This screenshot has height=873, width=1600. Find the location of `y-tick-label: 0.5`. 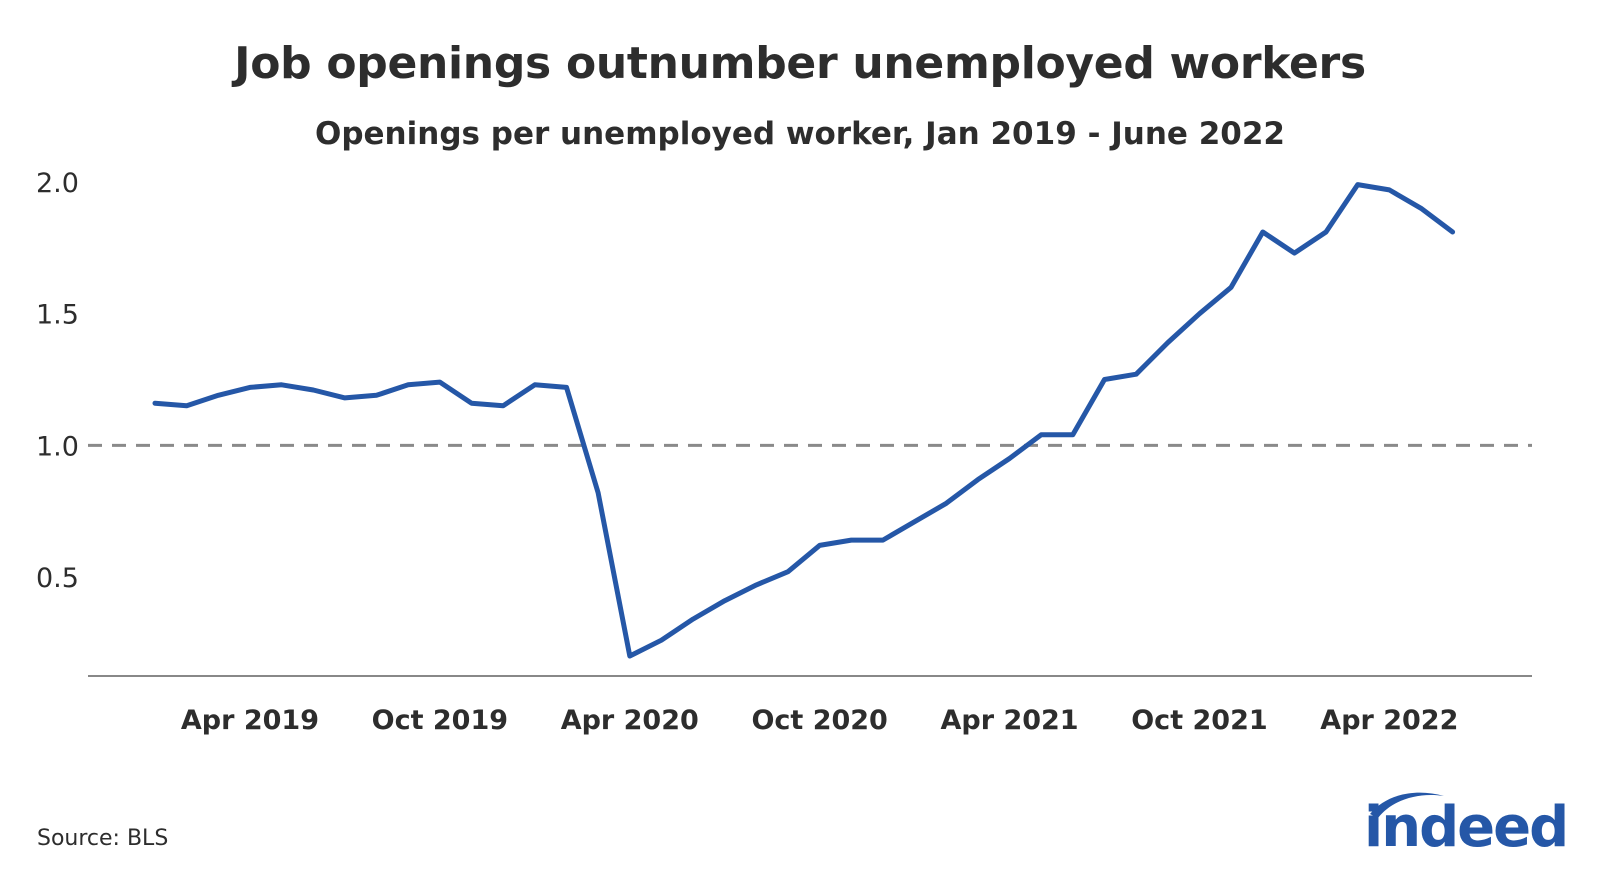

y-tick-label: 0.5 is located at coordinates (57, 578).